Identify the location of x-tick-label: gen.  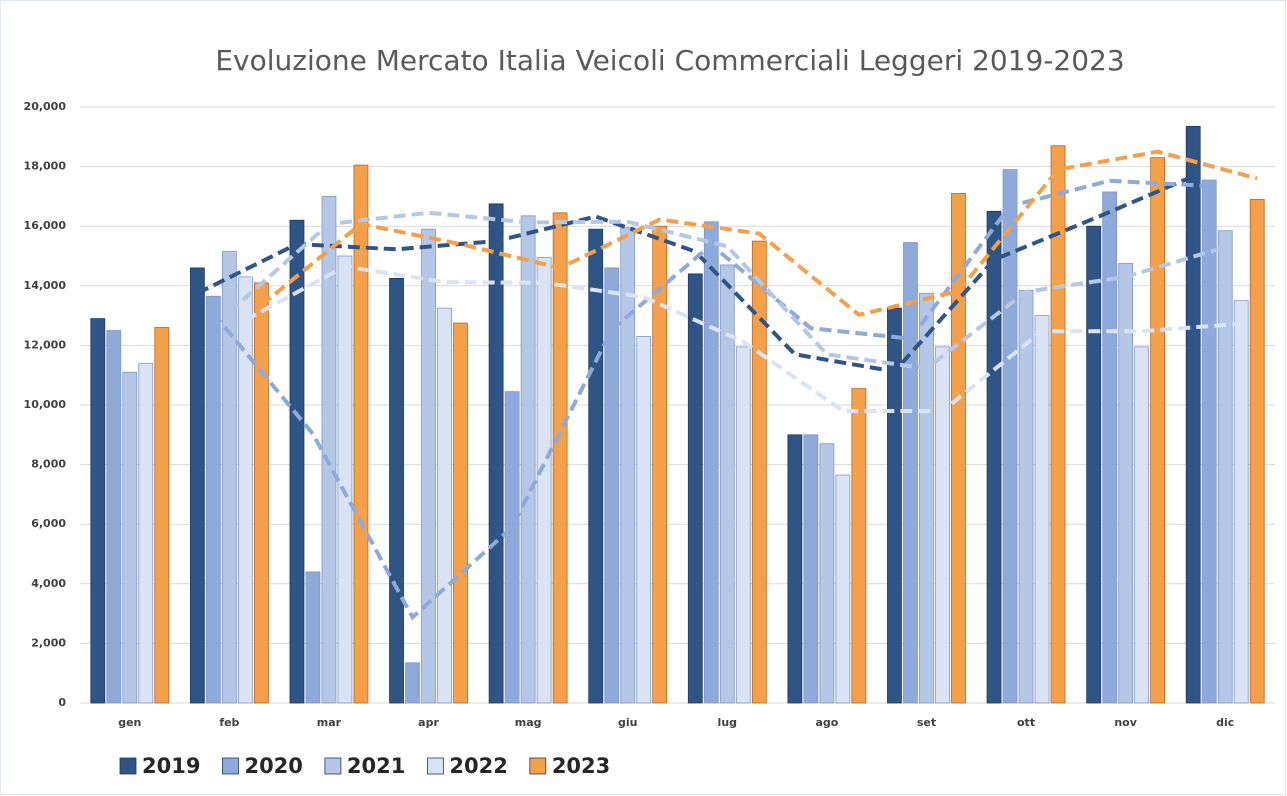
(129, 722).